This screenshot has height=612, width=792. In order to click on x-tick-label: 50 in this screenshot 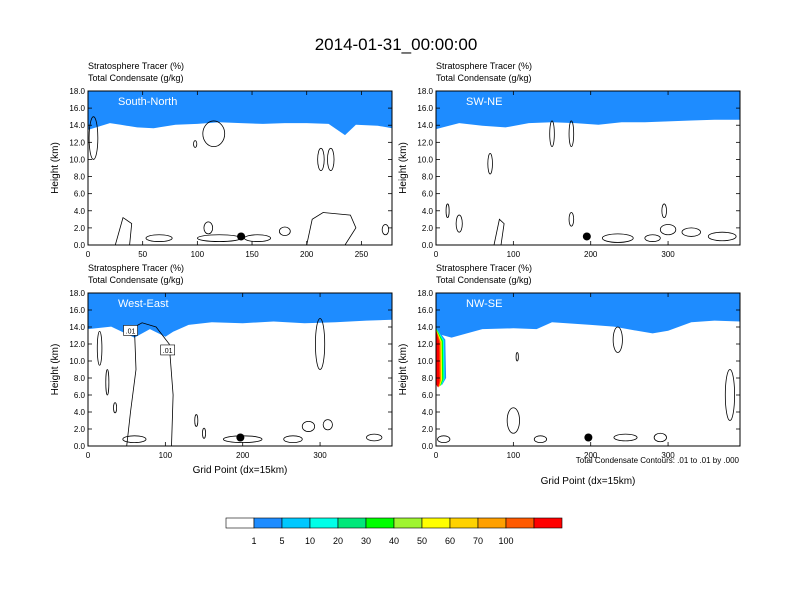, I will do `click(142, 254)`.